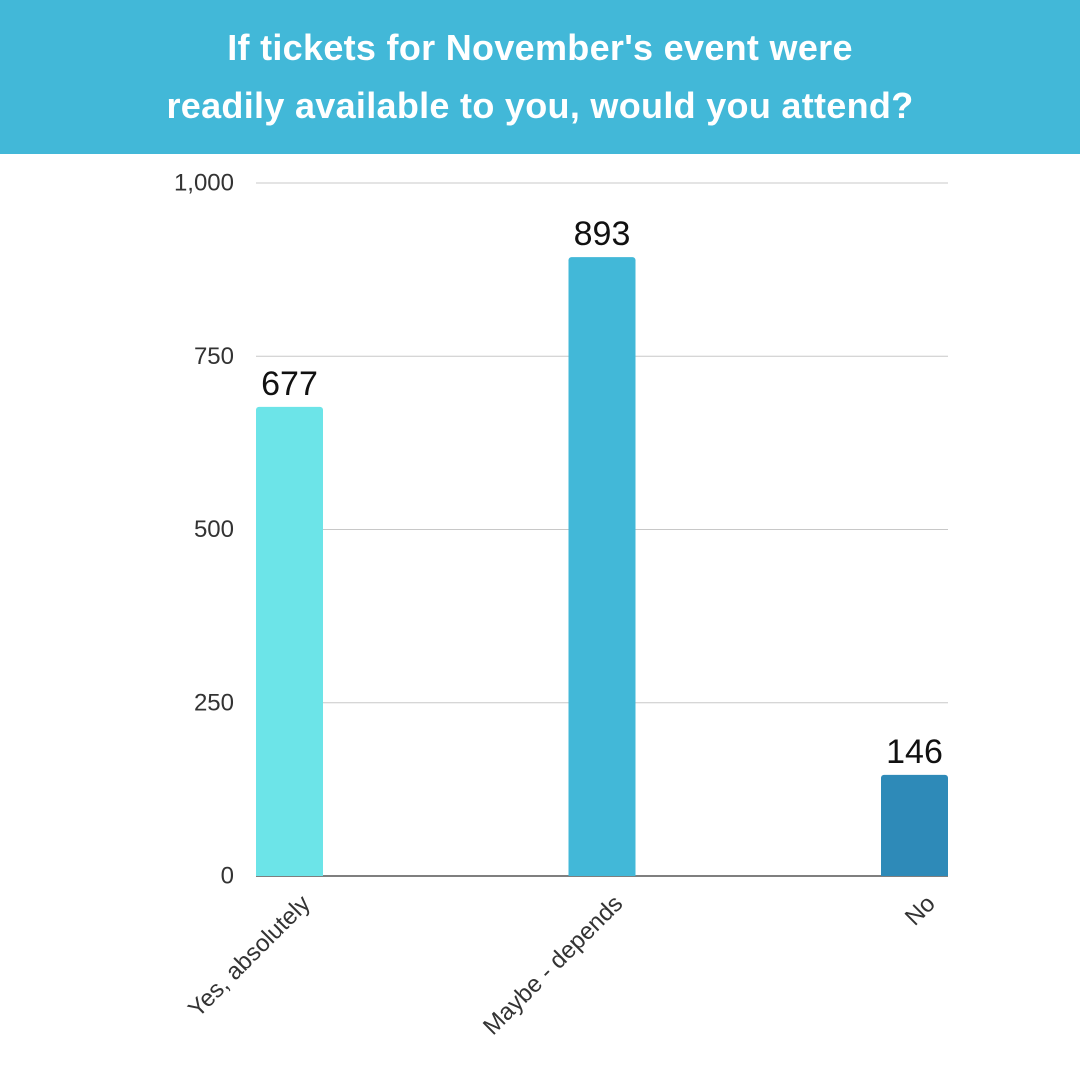 The image size is (1080, 1080). What do you see at coordinates (289, 384) in the screenshot?
I see `data-label: 677` at bounding box center [289, 384].